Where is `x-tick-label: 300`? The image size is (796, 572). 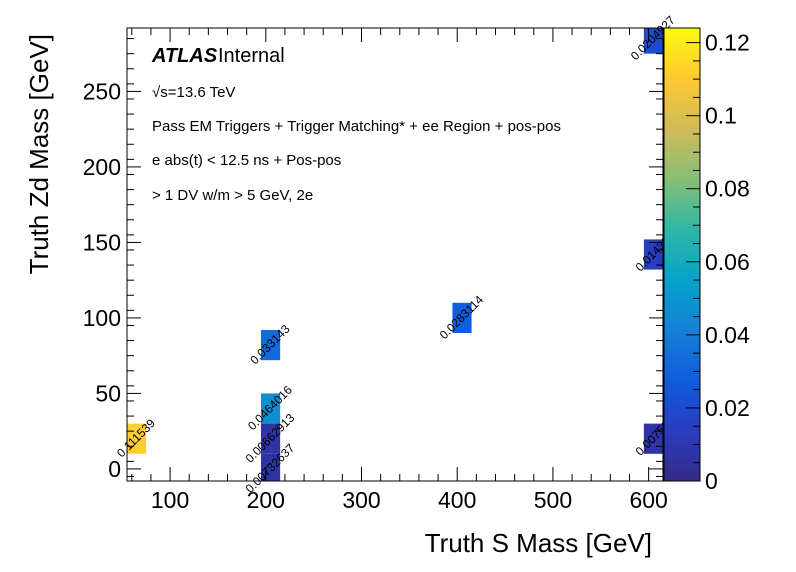 x-tick-label: 300 is located at coordinates (361, 500).